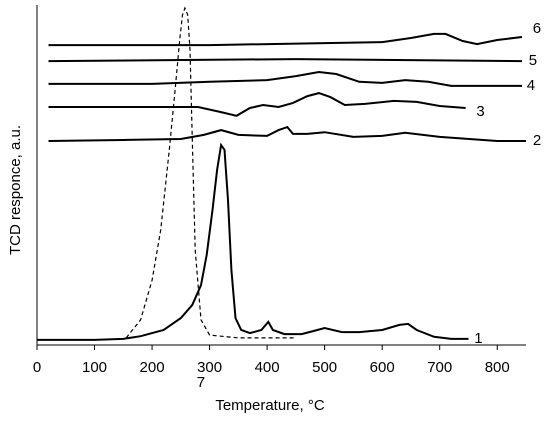 This screenshot has height=422, width=550. I want to click on series-label: 4, so click(531, 85).